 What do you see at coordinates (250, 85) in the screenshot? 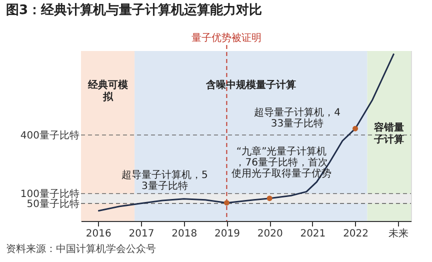
I see `band-label: 含噪中规模量子计算` at bounding box center [250, 85].